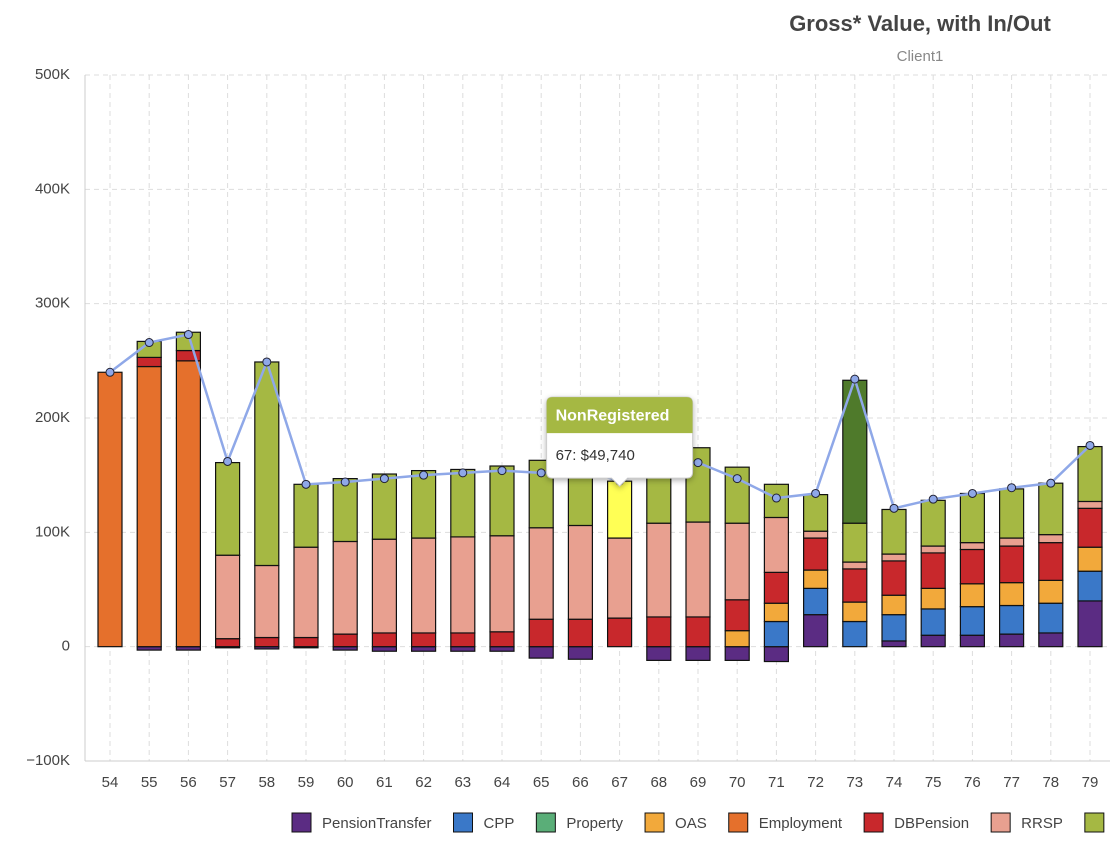 This screenshot has height=853, width=1110. Describe the element at coordinates (188, 782) in the screenshot. I see `x-tick-label: 56` at that location.